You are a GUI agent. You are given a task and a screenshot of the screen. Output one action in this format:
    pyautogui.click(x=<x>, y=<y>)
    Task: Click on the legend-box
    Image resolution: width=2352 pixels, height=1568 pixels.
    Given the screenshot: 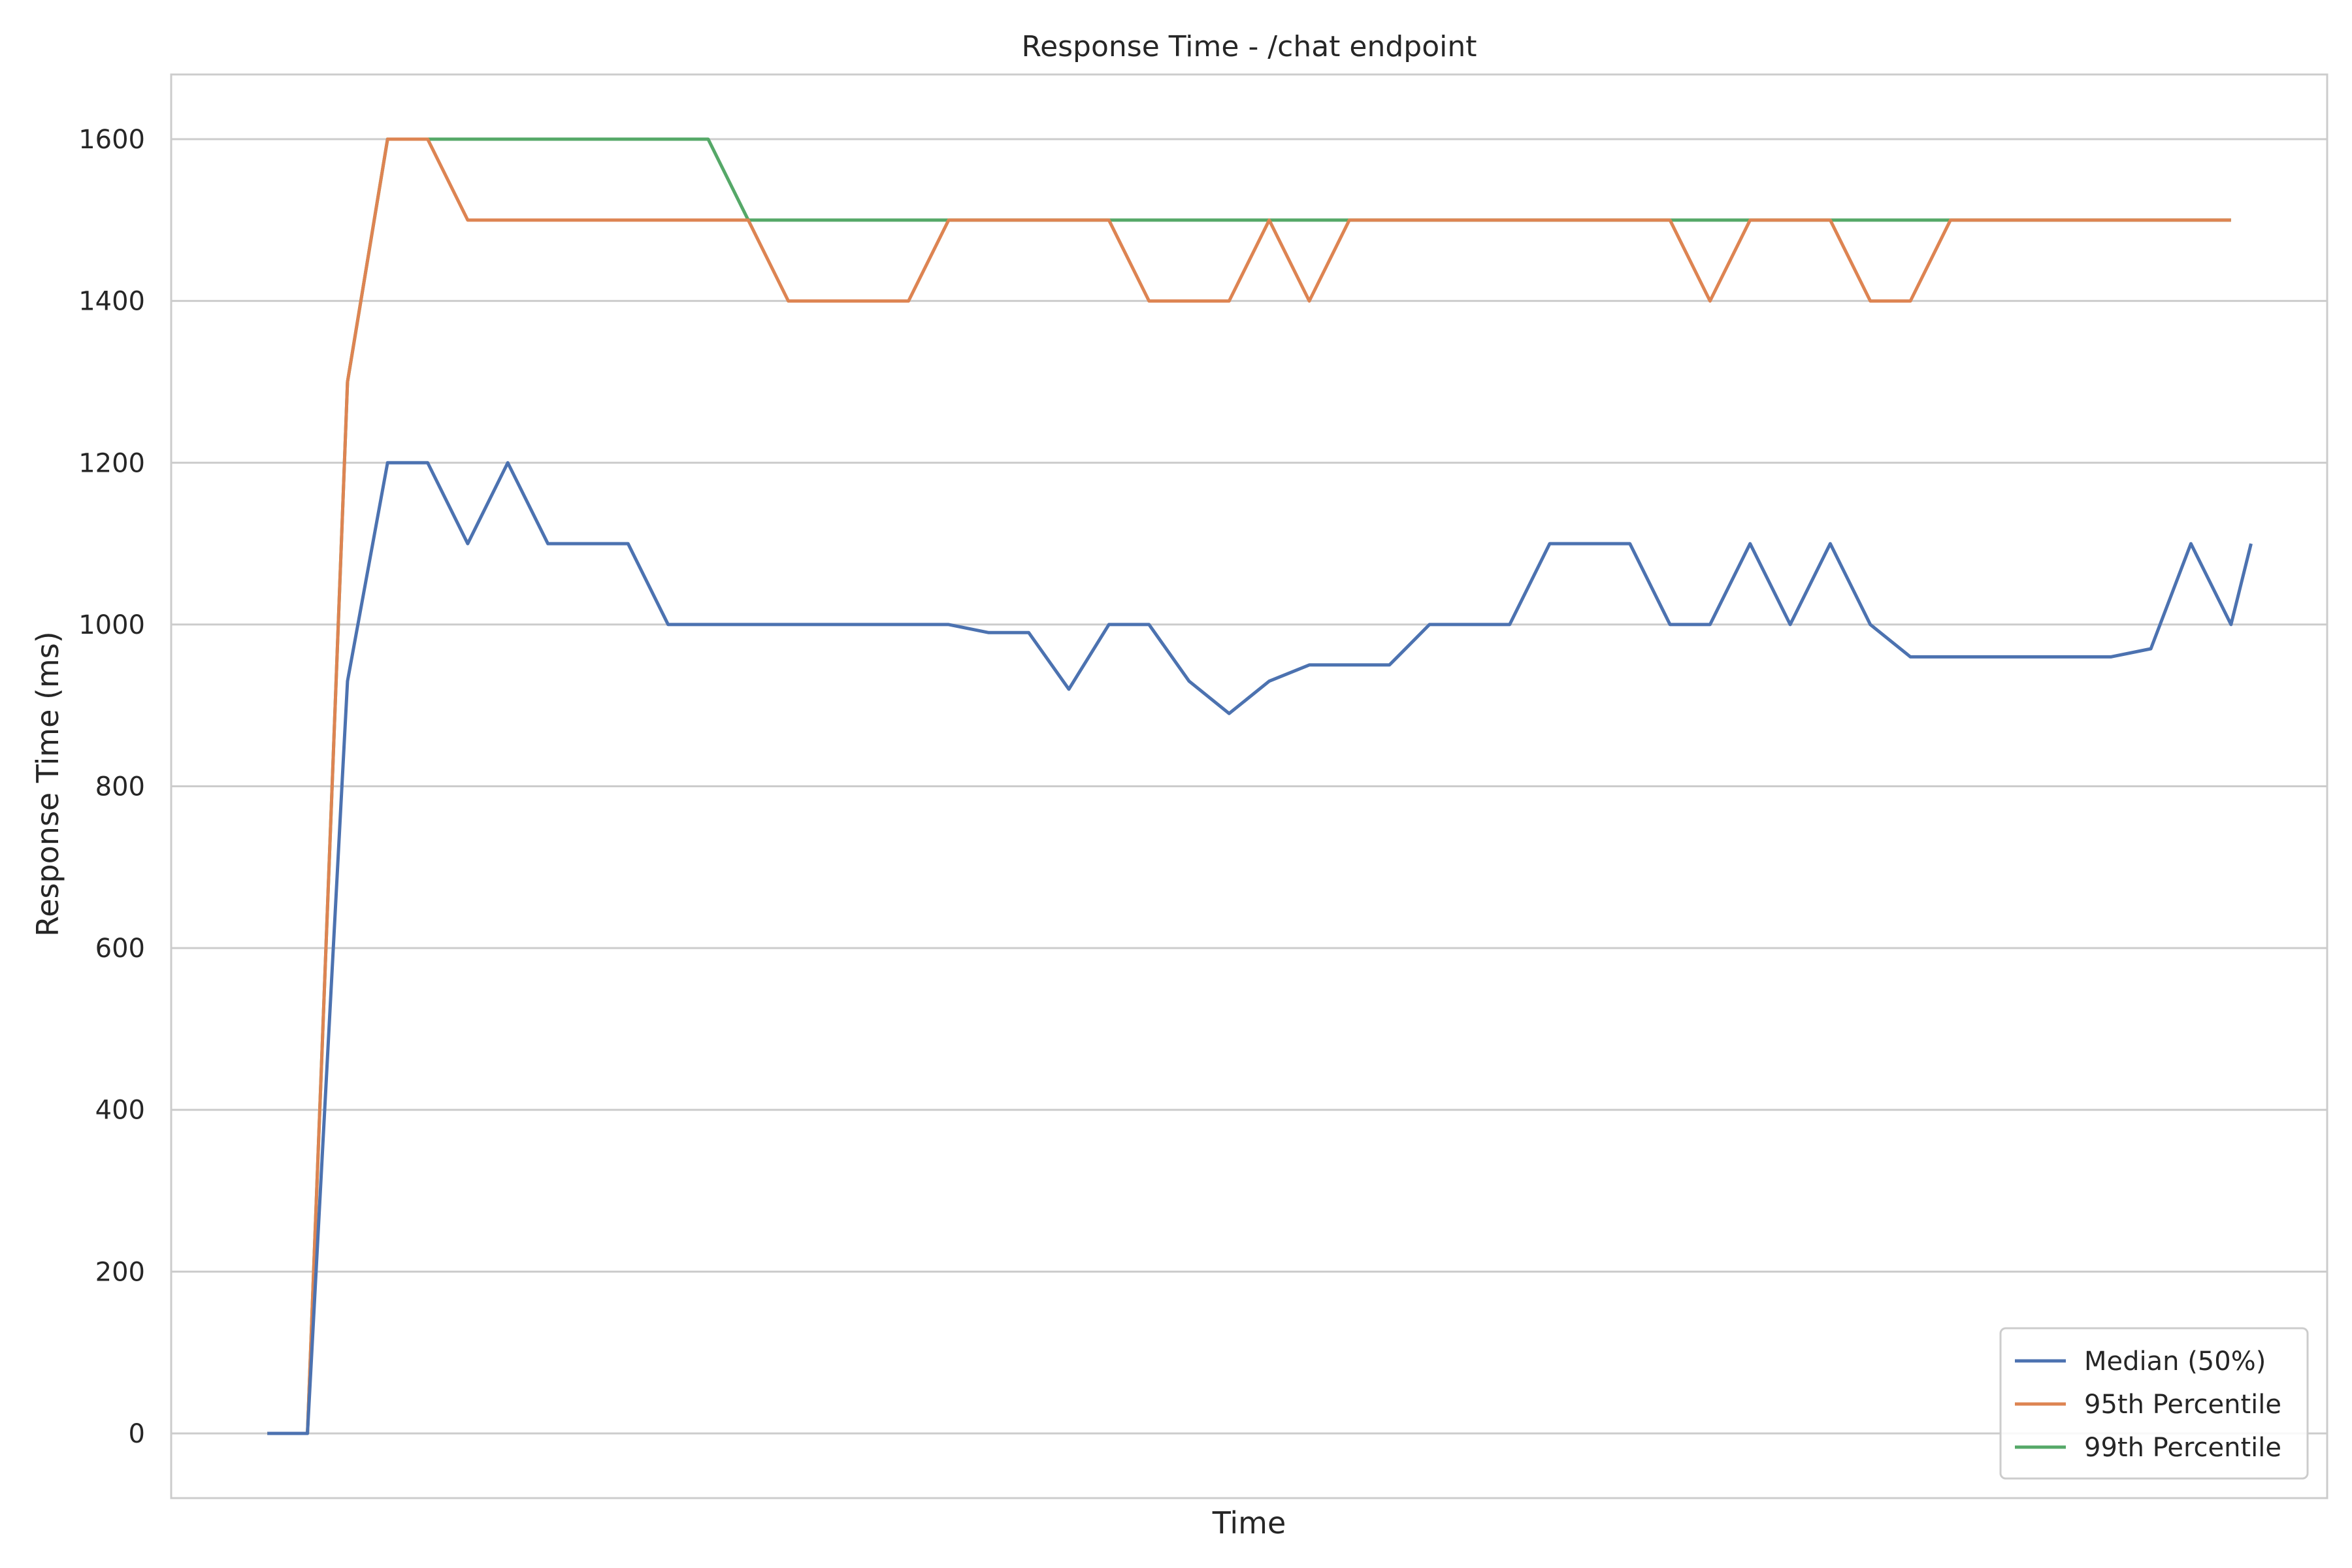 What is the action you would take?
    pyautogui.click(x=2154, y=1403)
    